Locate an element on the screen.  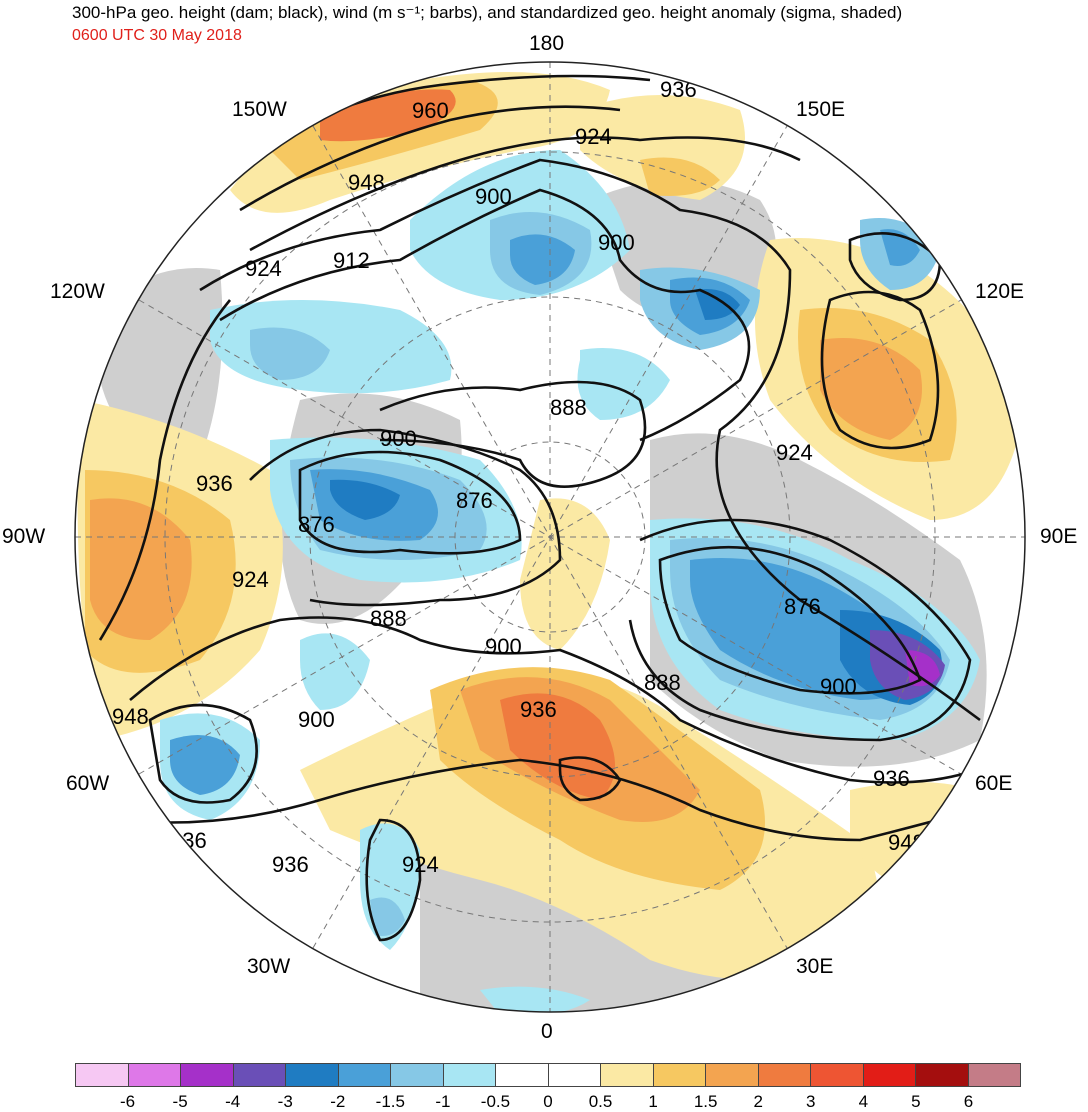
lon-label-150w: 150W is located at coordinates (259, 109).